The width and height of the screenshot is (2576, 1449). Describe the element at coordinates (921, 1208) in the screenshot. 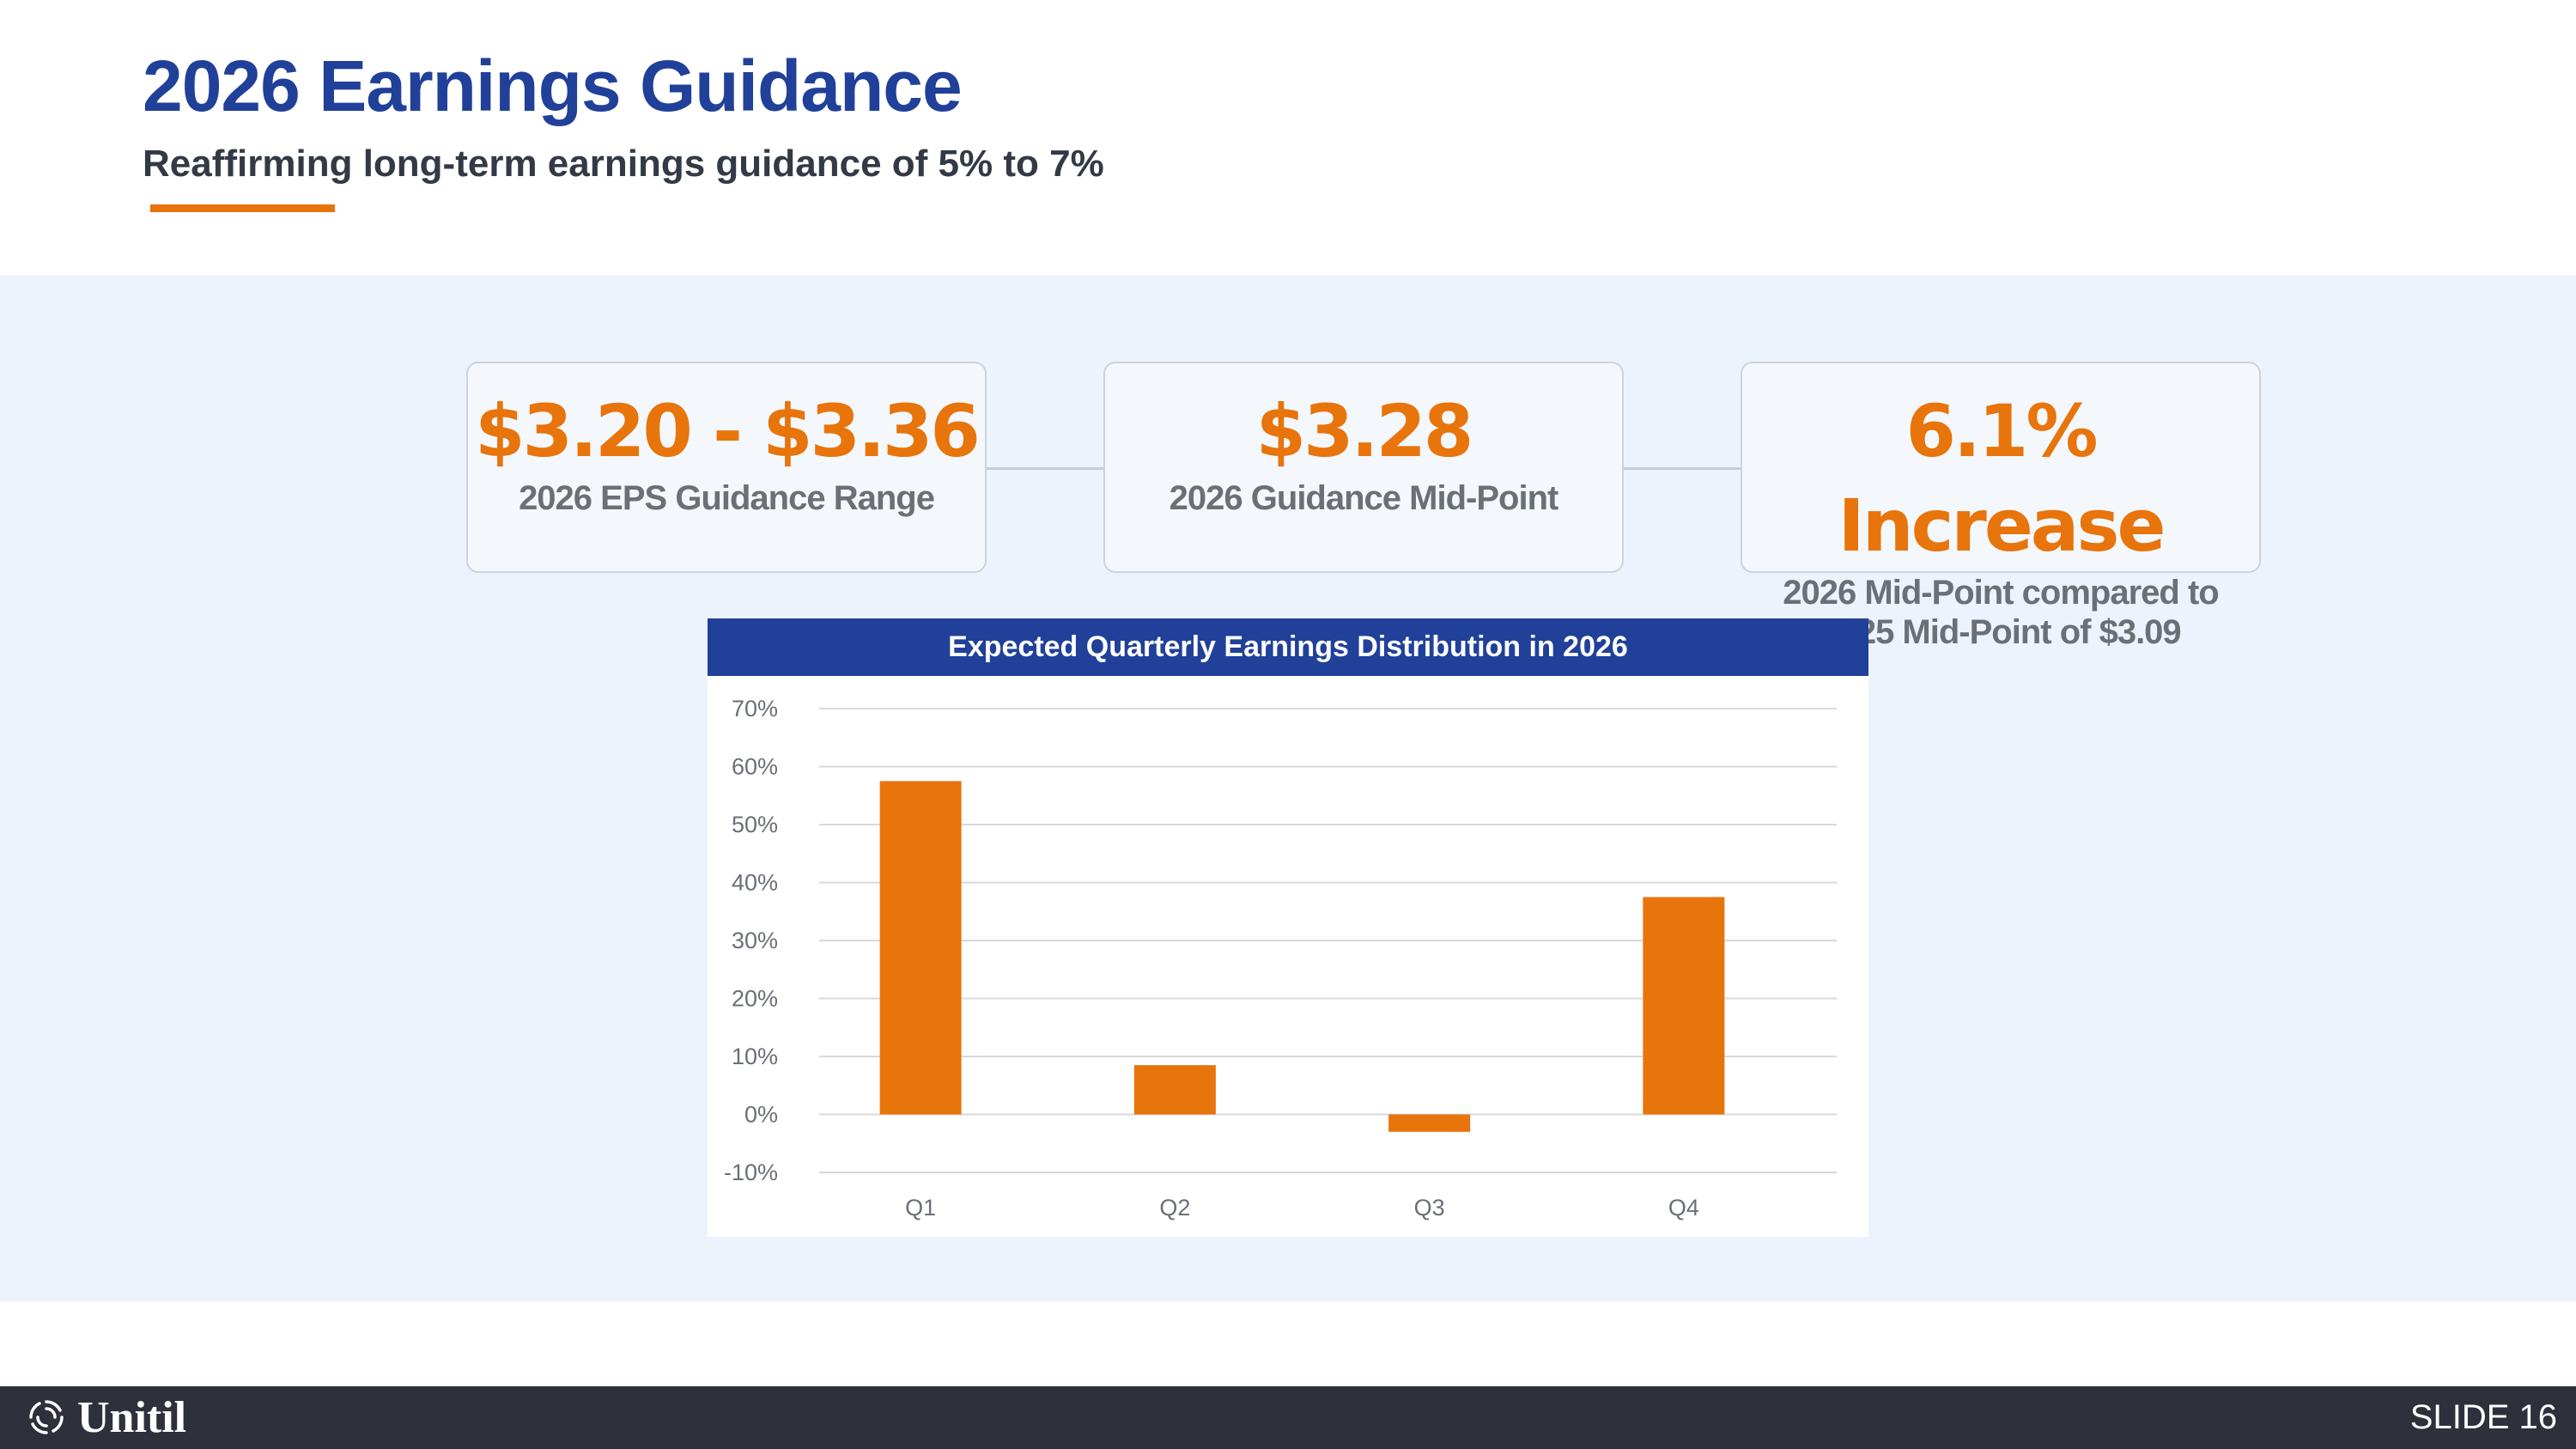

I see `x-tick-label: Q1` at that location.